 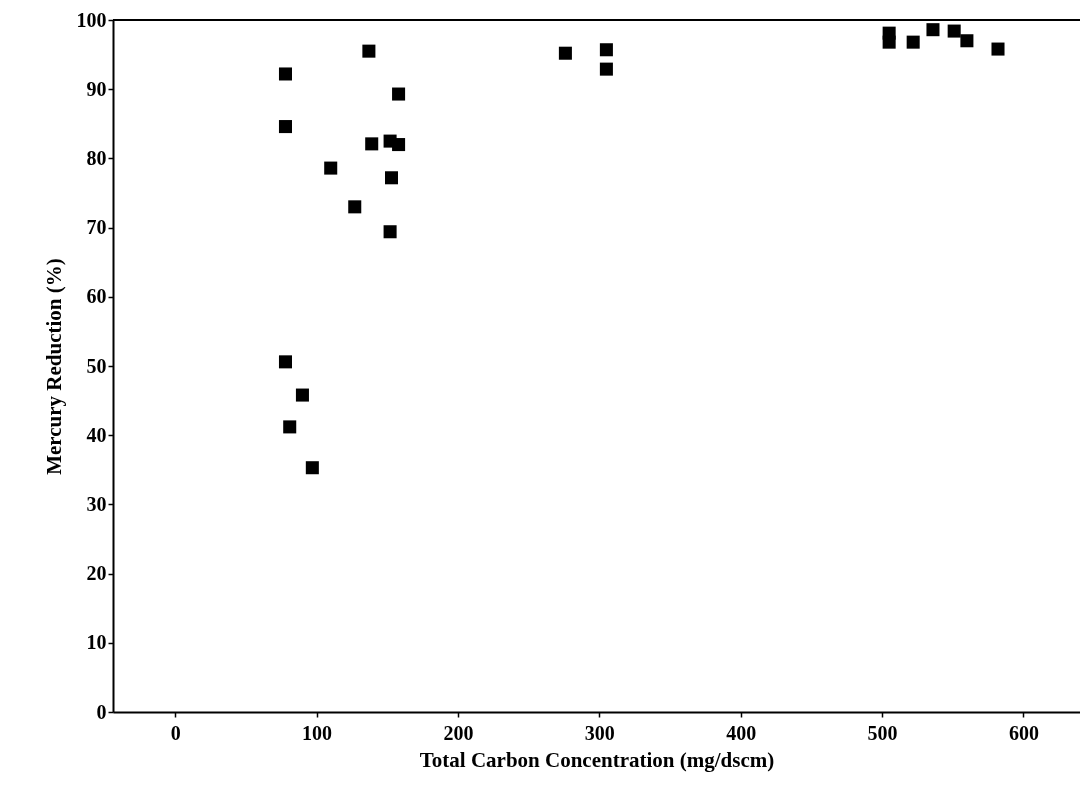 I want to click on y-tick-label: 40, so click(x=96, y=434).